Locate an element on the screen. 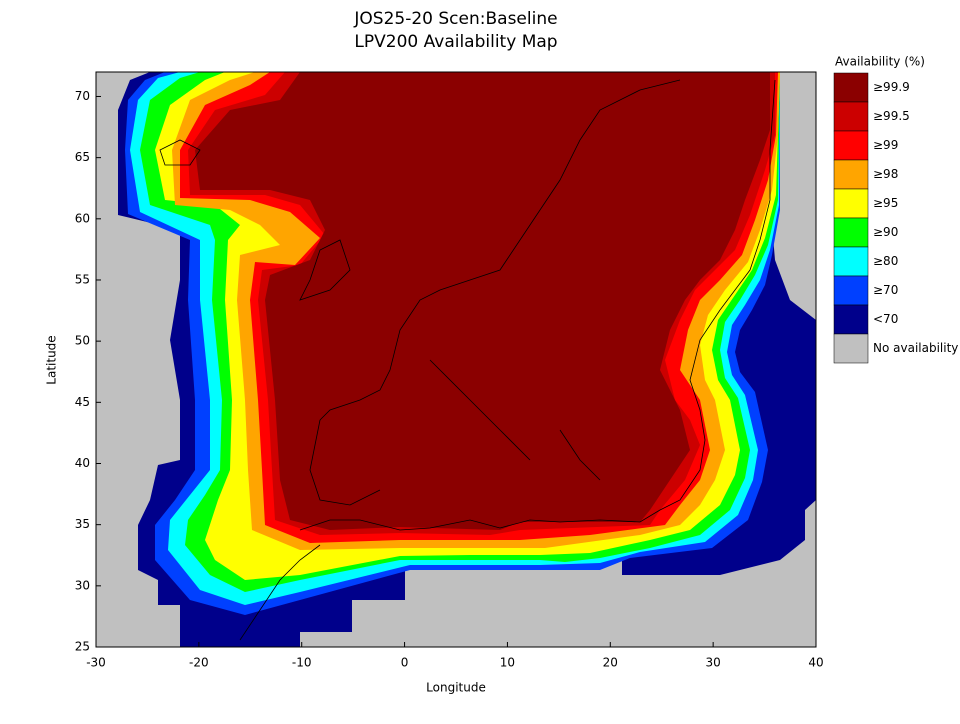  y-tick-label: 50 is located at coordinates (82, 341).